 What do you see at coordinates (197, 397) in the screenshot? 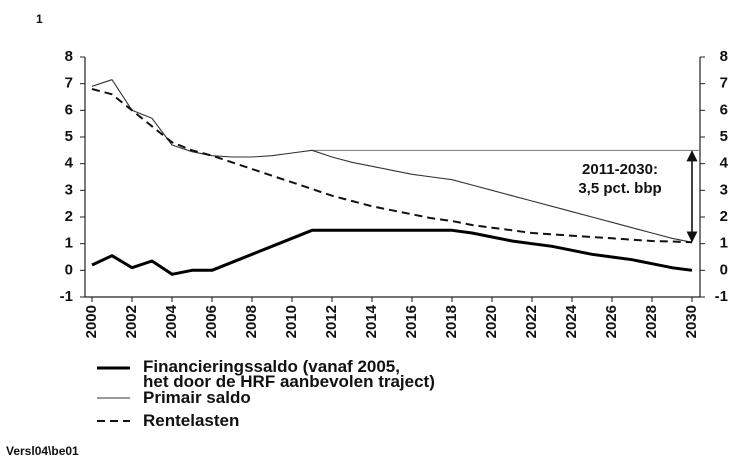
I see `legend-label: Primair saldo` at bounding box center [197, 397].